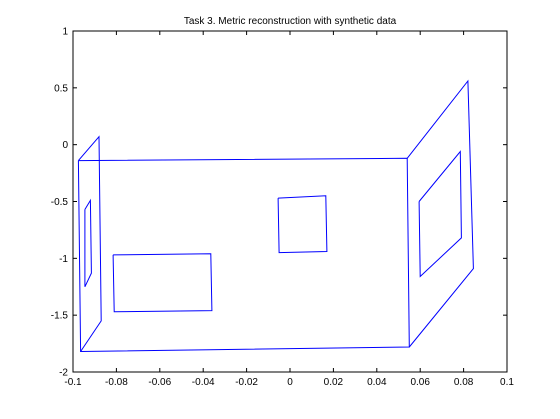  Describe the element at coordinates (420, 382) in the screenshot. I see `x-tick-label-8: 0.06` at that location.